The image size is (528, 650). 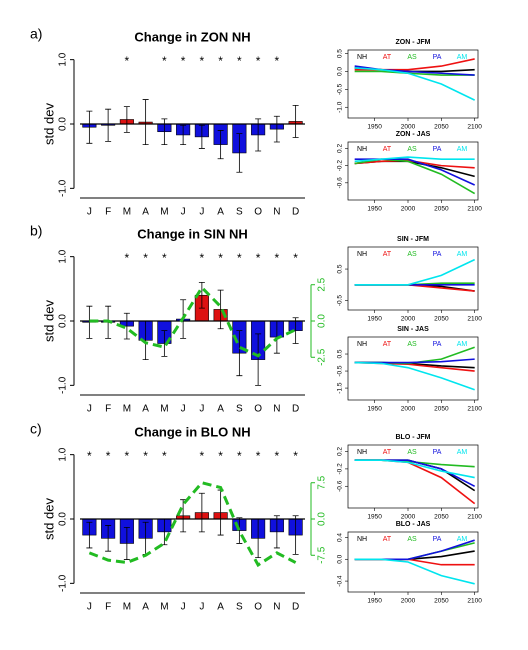 What do you see at coordinates (63, 519) in the screenshot?
I see `y-tick-label: 0.0` at bounding box center [63, 519].